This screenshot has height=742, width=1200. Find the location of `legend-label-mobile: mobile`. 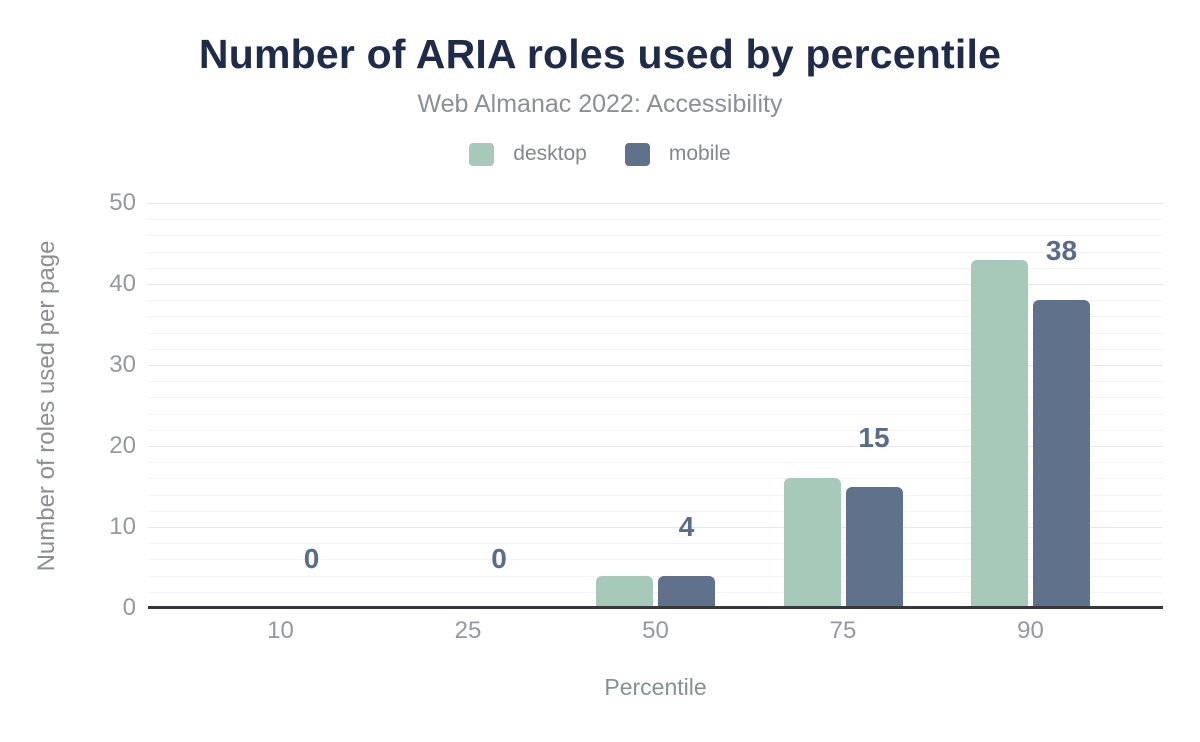

legend-label-mobile: mobile is located at coordinates (699, 153).